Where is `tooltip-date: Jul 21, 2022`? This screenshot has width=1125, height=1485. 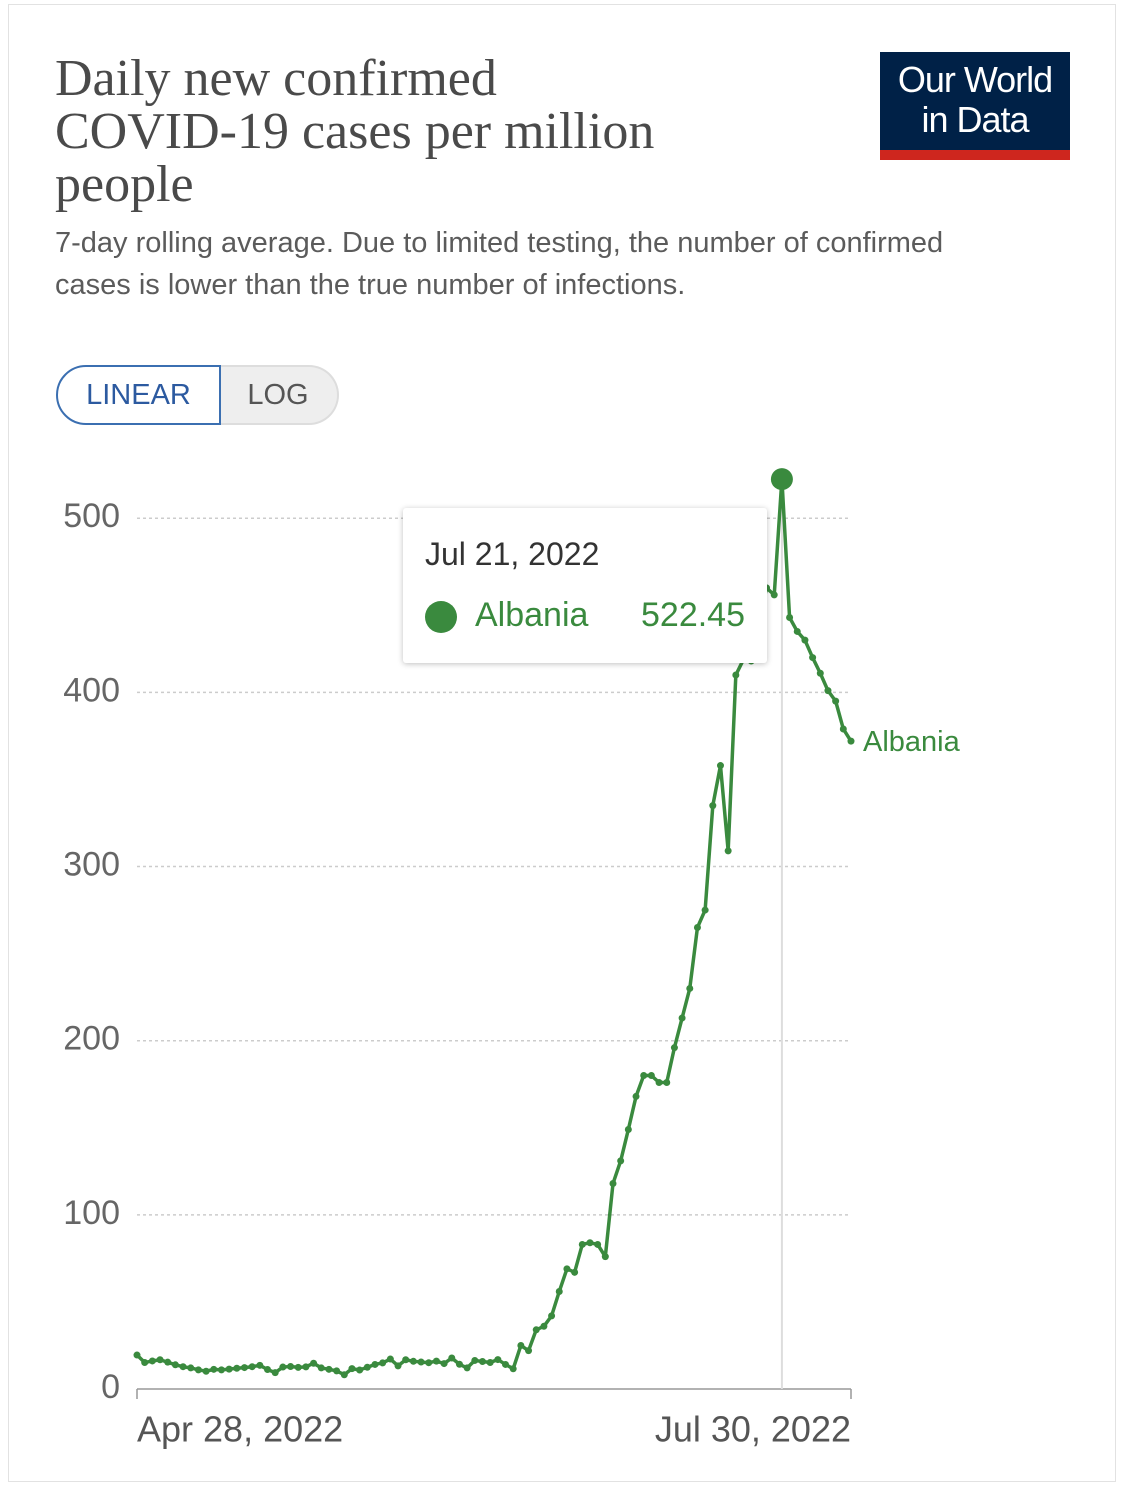
tooltip-date: Jul 21, 2022 is located at coordinates (512, 554).